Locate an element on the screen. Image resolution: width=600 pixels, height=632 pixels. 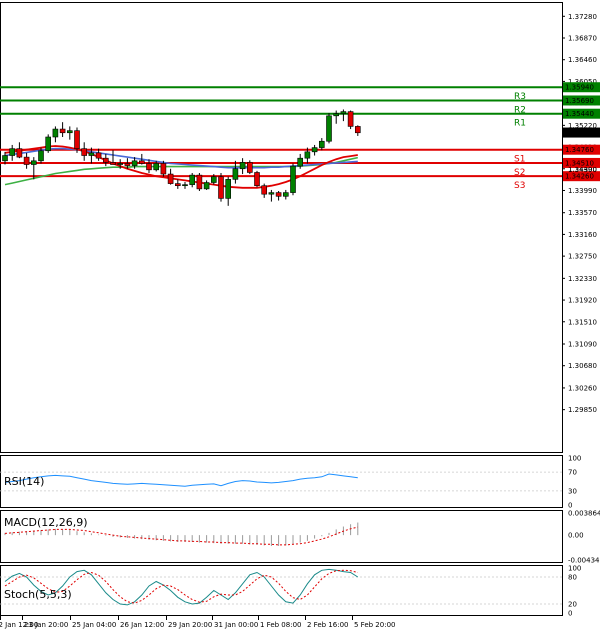
price-tick-label: 1.33990 is located at coordinates (582, 191).